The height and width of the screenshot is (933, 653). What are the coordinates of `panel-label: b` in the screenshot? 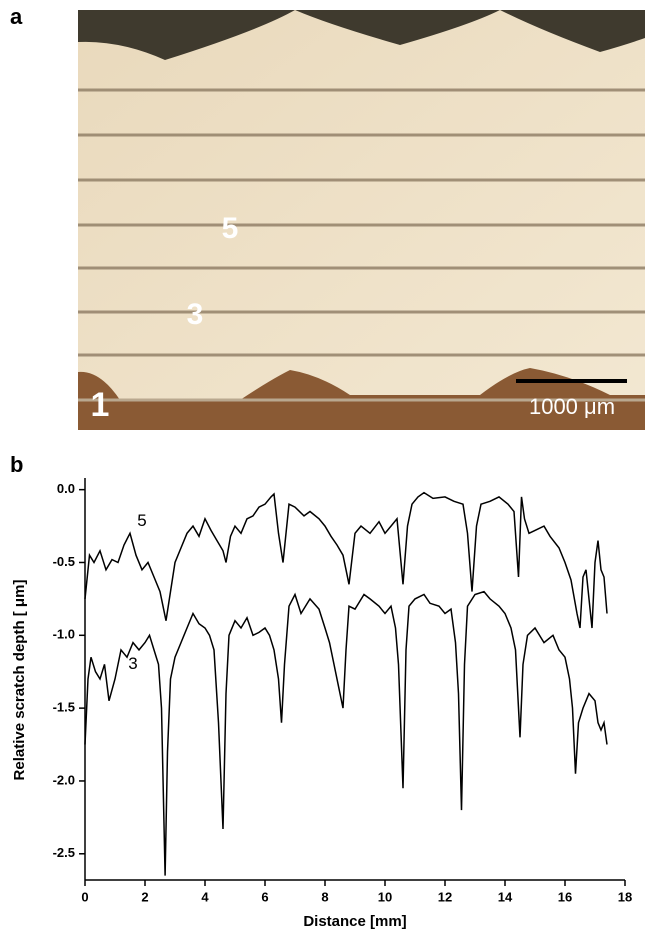 It's located at (16, 464).